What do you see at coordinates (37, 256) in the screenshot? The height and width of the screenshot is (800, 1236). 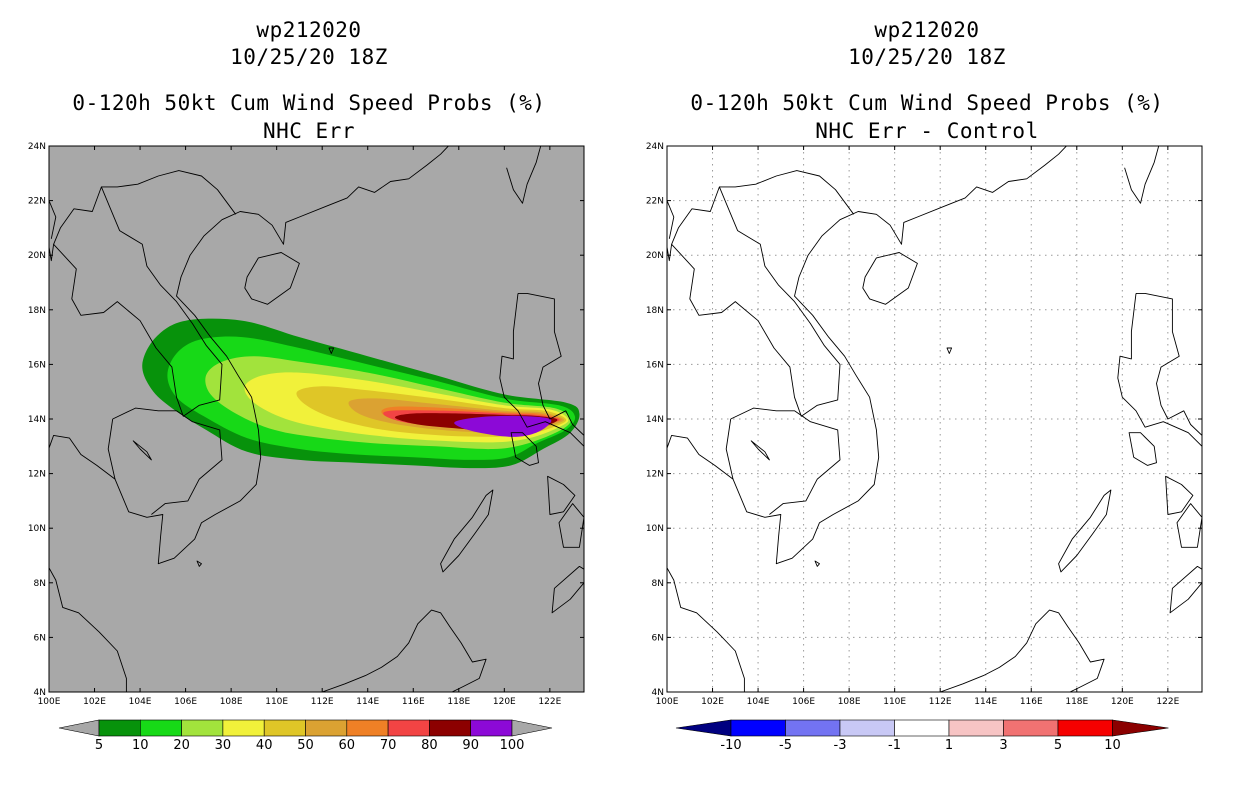 I see `lat-label-20N: 20N` at bounding box center [37, 256].